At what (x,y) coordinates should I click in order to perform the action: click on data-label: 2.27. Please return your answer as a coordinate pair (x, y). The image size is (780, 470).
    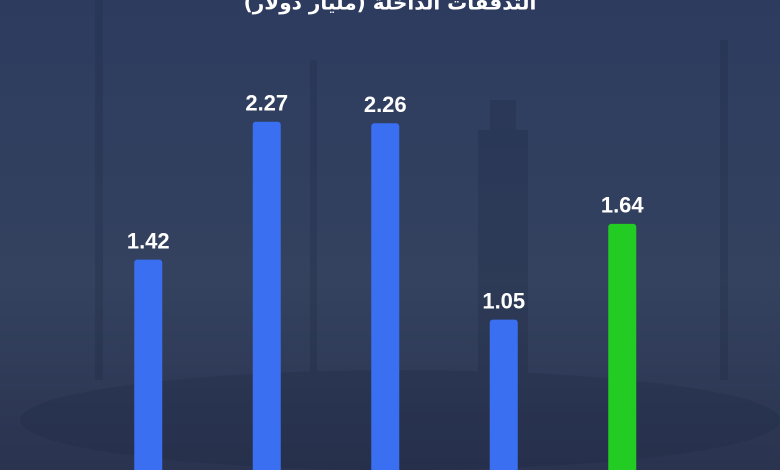
    Looking at the image, I should click on (266, 103).